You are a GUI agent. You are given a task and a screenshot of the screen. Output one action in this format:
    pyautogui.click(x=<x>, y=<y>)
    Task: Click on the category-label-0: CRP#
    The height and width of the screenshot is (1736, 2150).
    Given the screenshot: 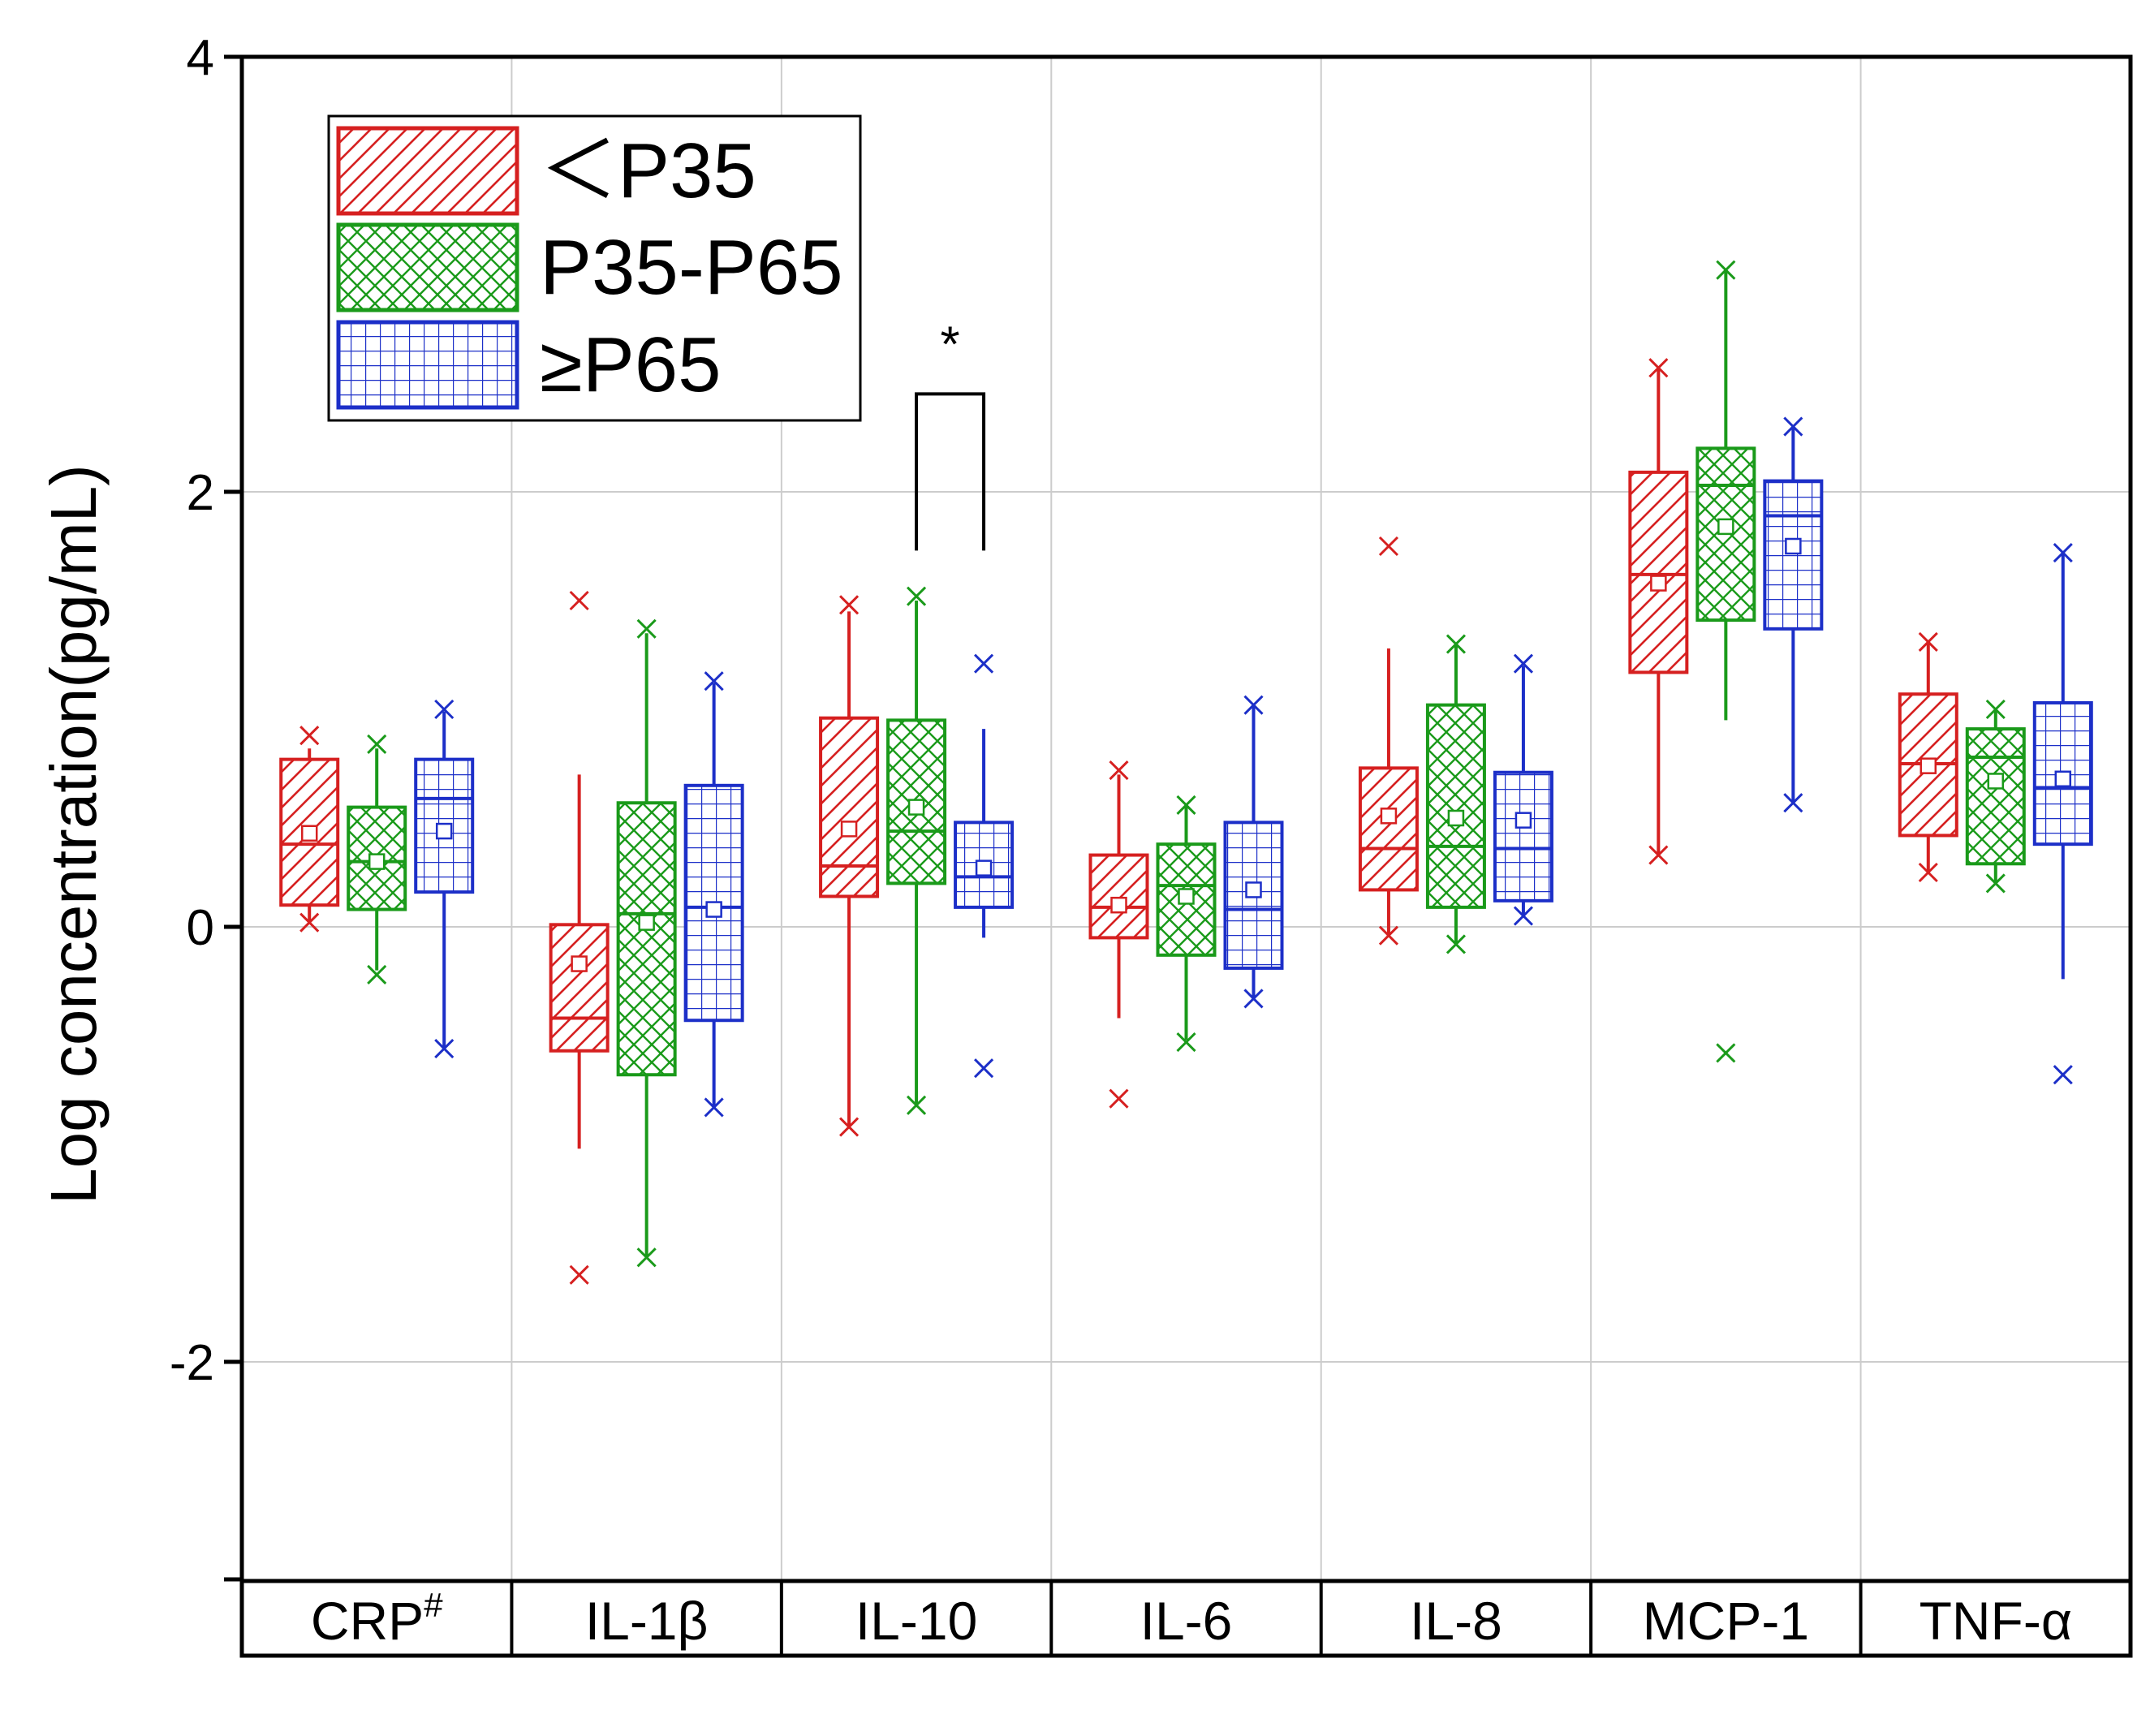 What is the action you would take?
    pyautogui.click(x=377, y=1619)
    